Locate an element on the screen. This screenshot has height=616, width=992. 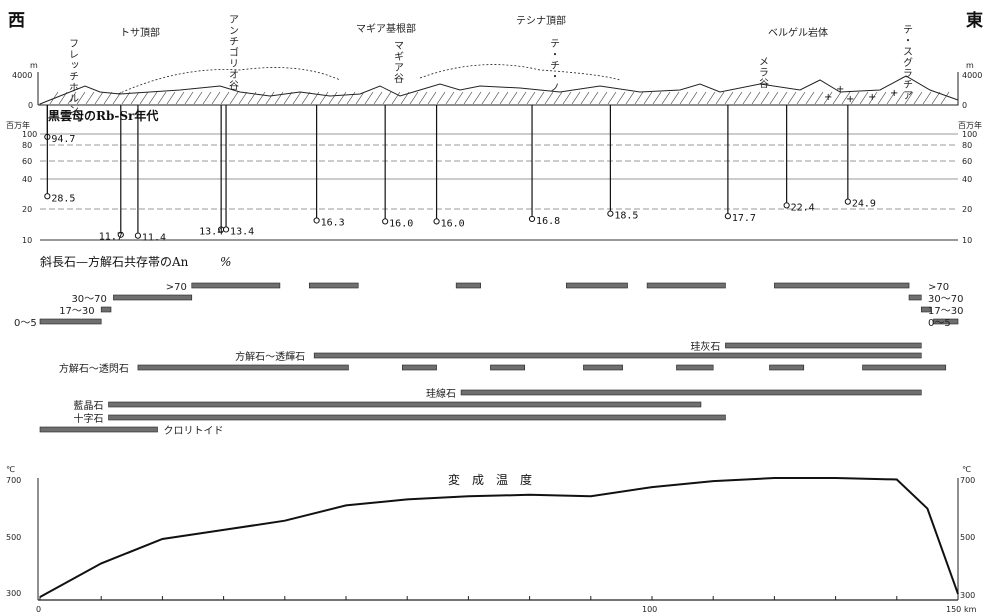
place-maggia-valley: マギア谷 is located at coordinates (398, 62).